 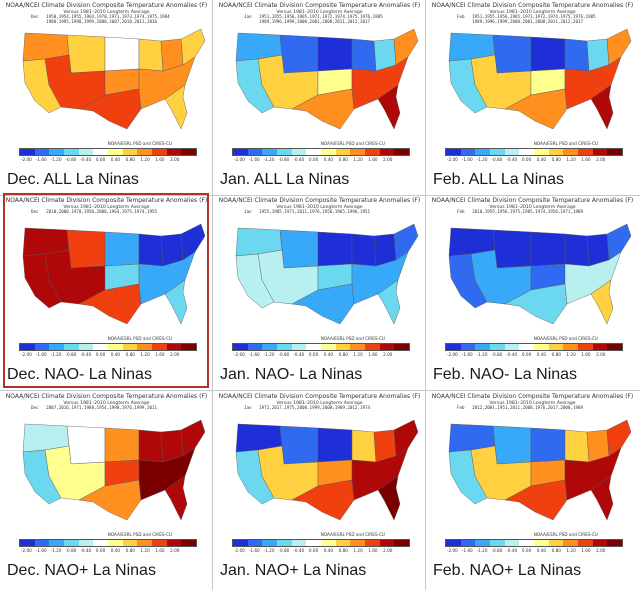 What do you see at coordinates (139, 534) in the screenshot?
I see `map-credit: NOAA/ESRL PSD and CIRES-CU` at bounding box center [139, 534].